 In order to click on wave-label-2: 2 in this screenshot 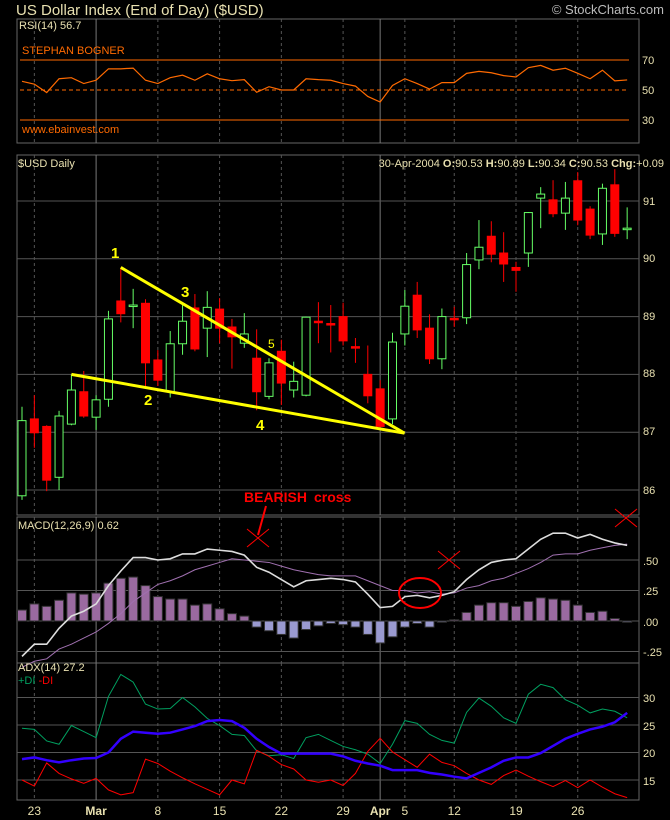, I will do `click(148, 400)`.